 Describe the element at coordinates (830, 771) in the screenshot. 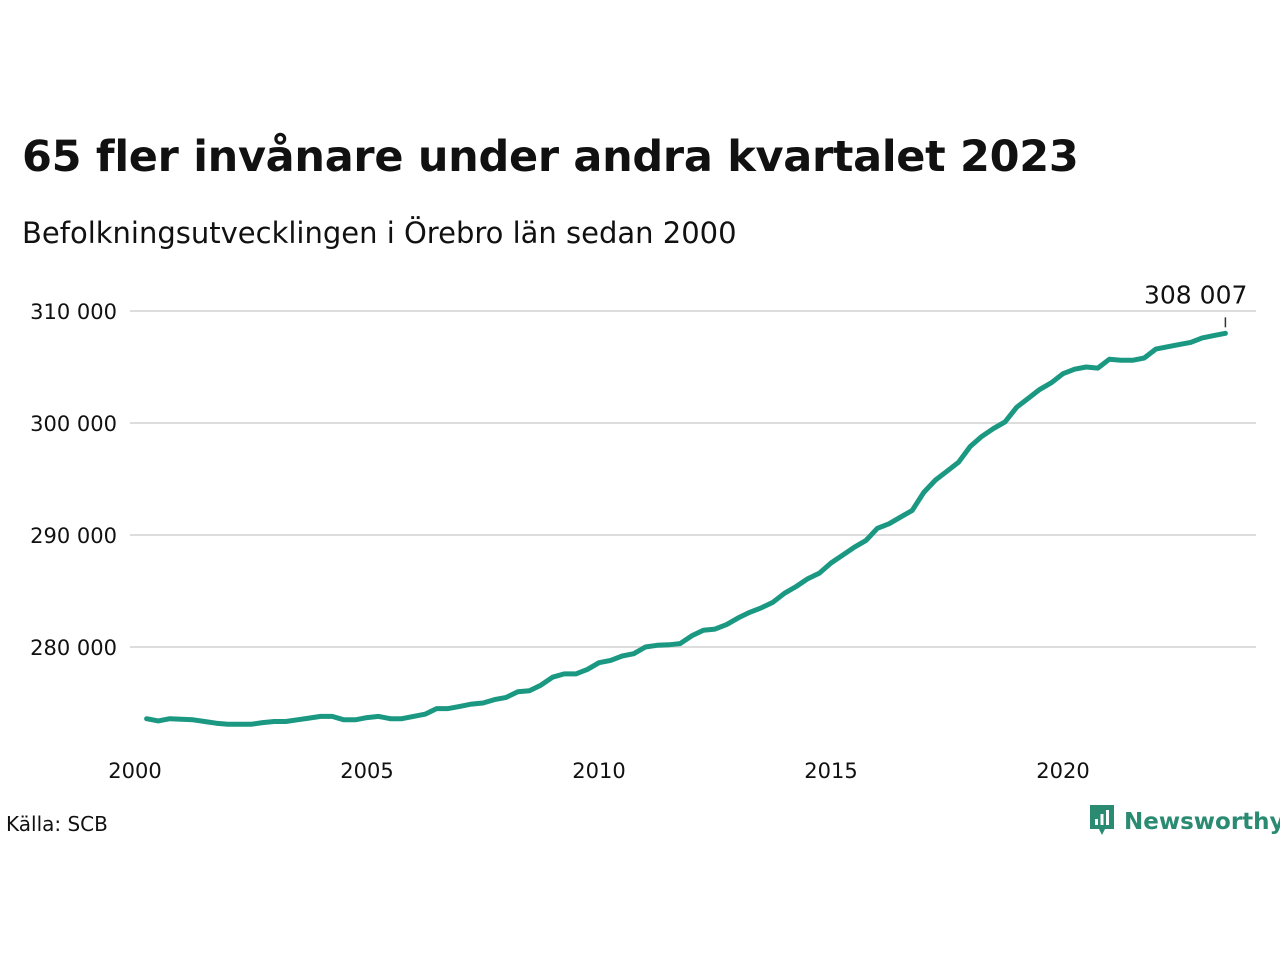

I see `x-tick-label: 2015` at that location.